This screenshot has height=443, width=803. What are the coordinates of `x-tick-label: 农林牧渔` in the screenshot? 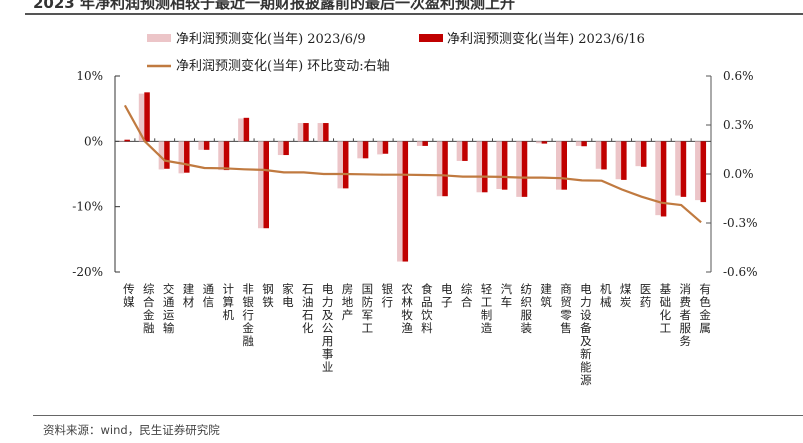 It's located at (407, 308).